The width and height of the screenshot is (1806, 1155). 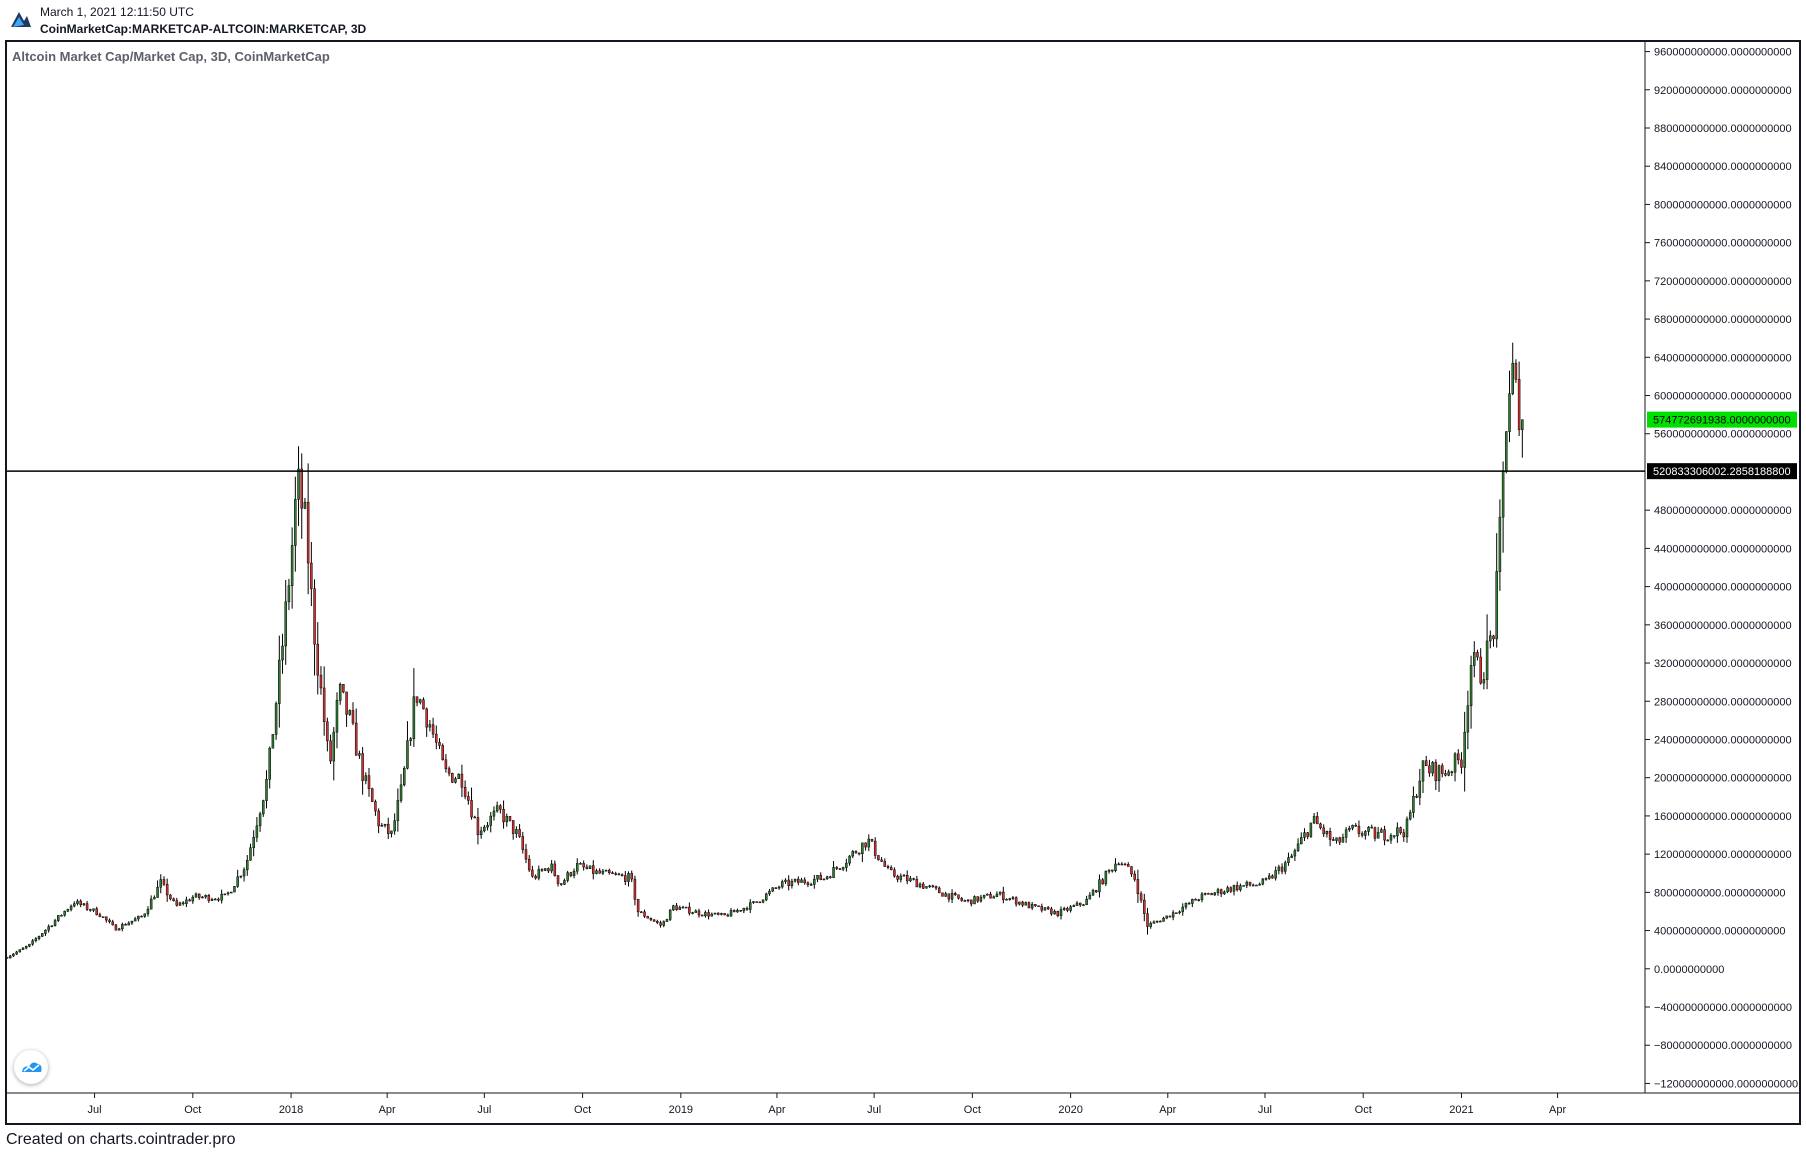 I want to click on y-tick-label: −40000000000.0000000000, so click(x=1723, y=1008).